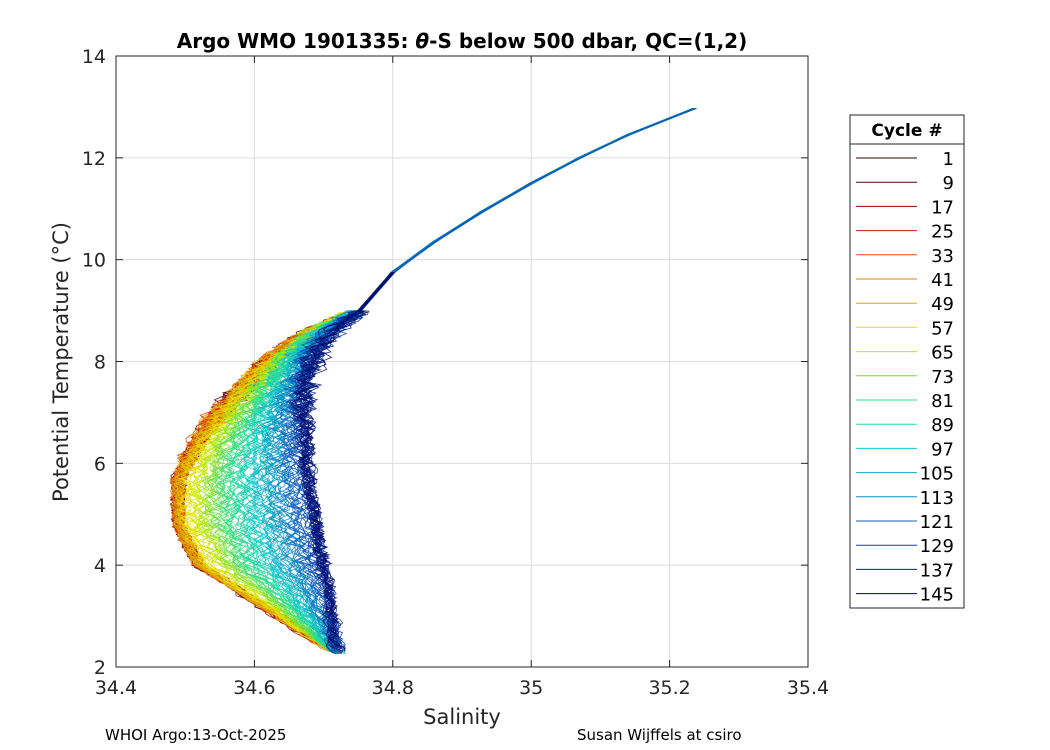  I want to click on y-tick-label: 8, so click(100, 363).